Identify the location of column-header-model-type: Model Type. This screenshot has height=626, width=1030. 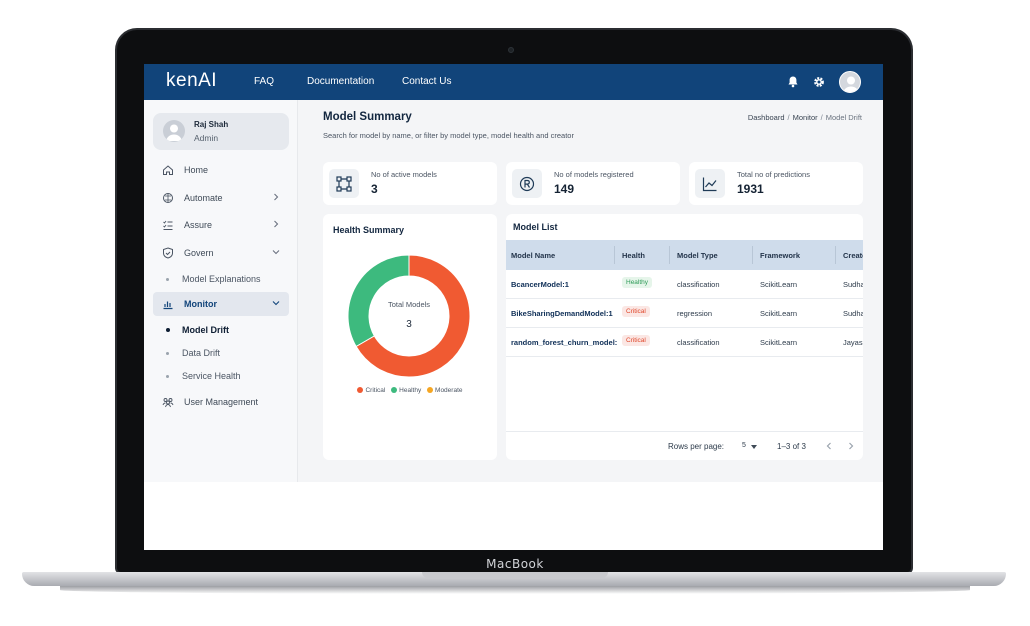
(697, 255).